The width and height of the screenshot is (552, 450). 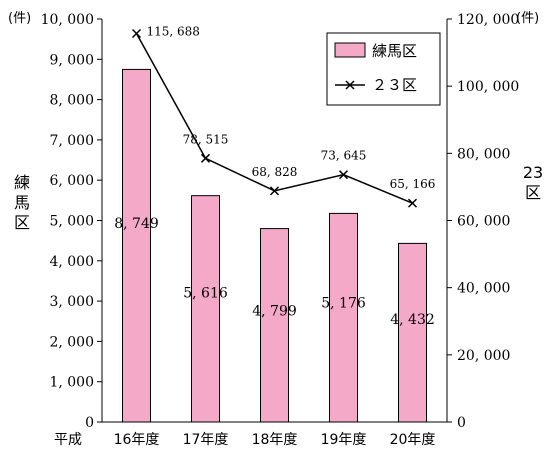 What do you see at coordinates (137, 440) in the screenshot?
I see `category-label: 16年度` at bounding box center [137, 440].